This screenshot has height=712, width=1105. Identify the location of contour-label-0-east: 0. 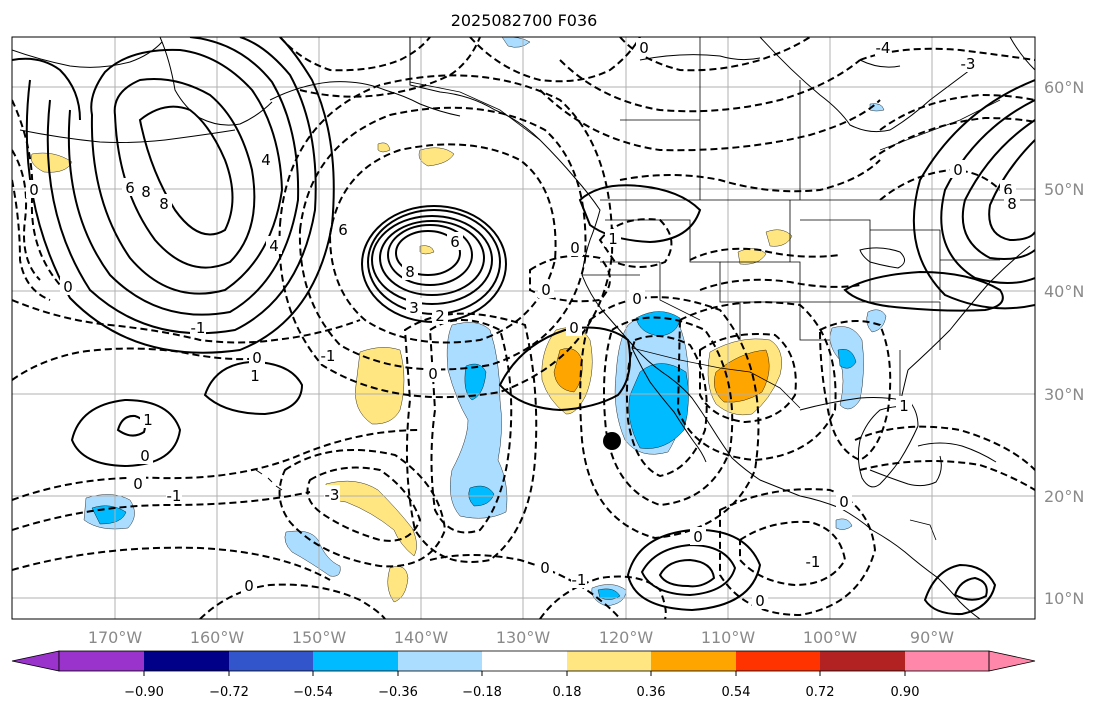
(958, 170).